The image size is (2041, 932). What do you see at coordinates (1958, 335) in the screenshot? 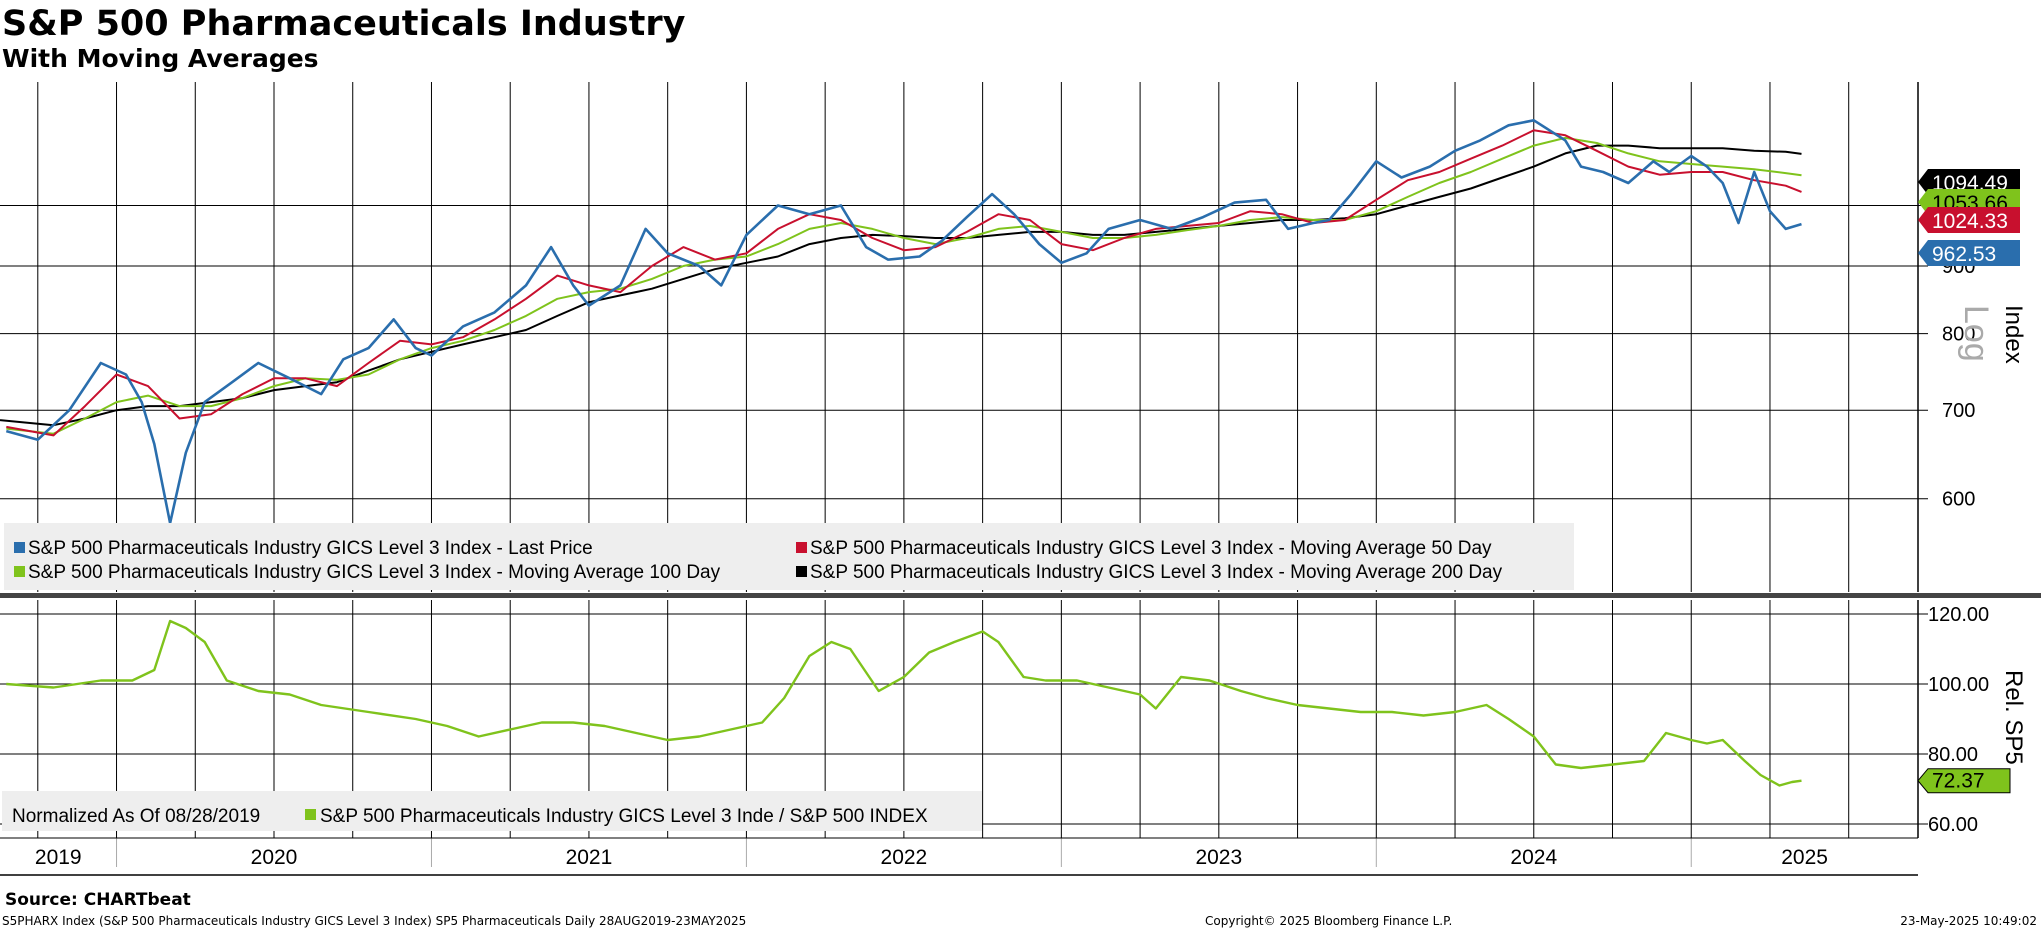
I see `upper-y-tick-label: 800` at bounding box center [1958, 335].